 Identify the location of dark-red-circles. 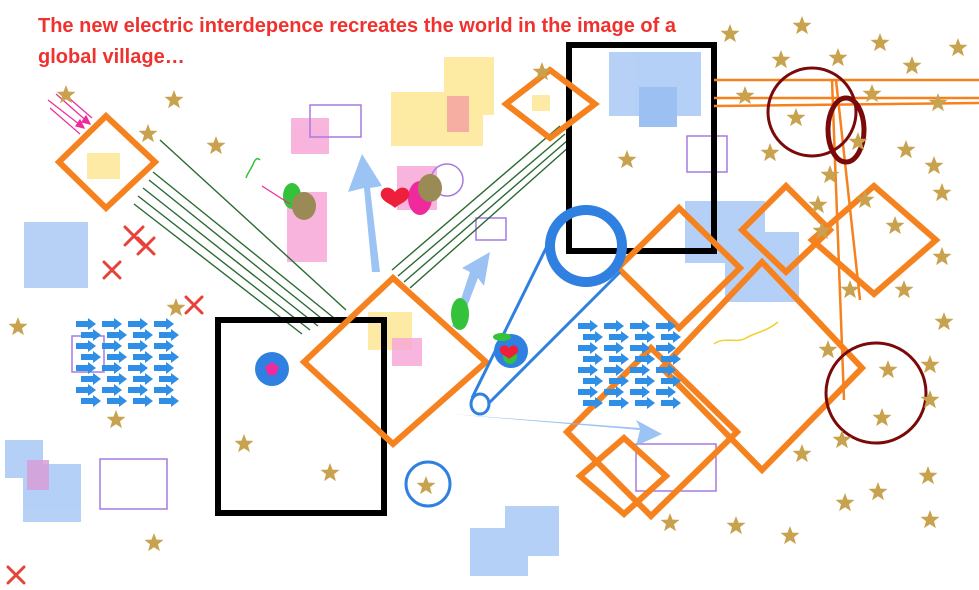
(847, 255).